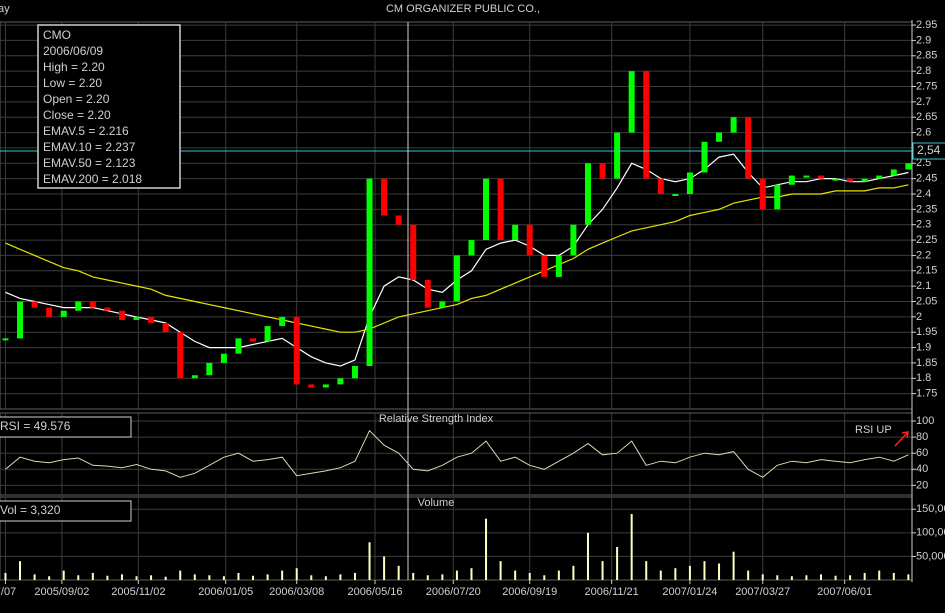  Describe the element at coordinates (925, 421) in the screenshot. I see `y-tick-label: 100` at that location.